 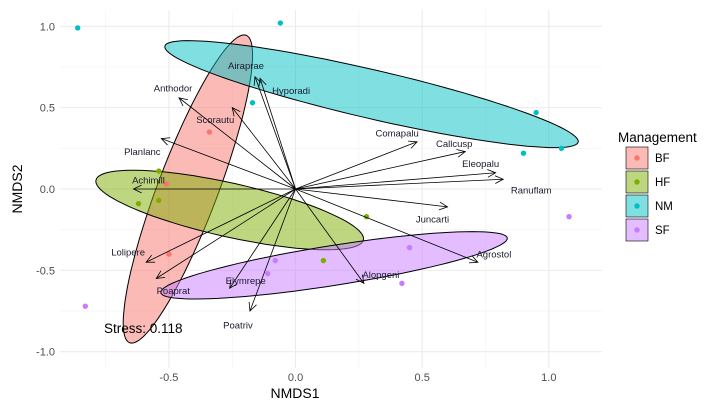 I want to click on vector-poaprat, so click(x=226, y=233).